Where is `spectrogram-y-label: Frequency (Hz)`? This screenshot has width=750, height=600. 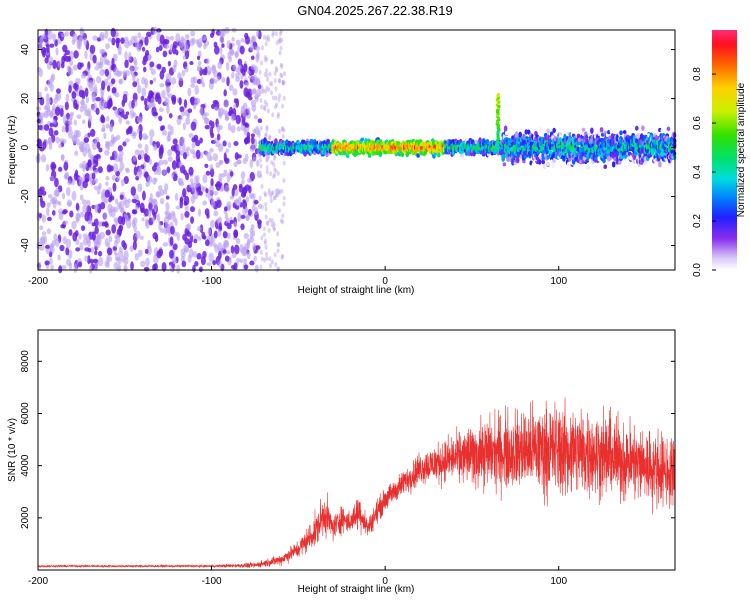 spectrogram-y-label: Frequency (Hz) is located at coordinates (12, 150).